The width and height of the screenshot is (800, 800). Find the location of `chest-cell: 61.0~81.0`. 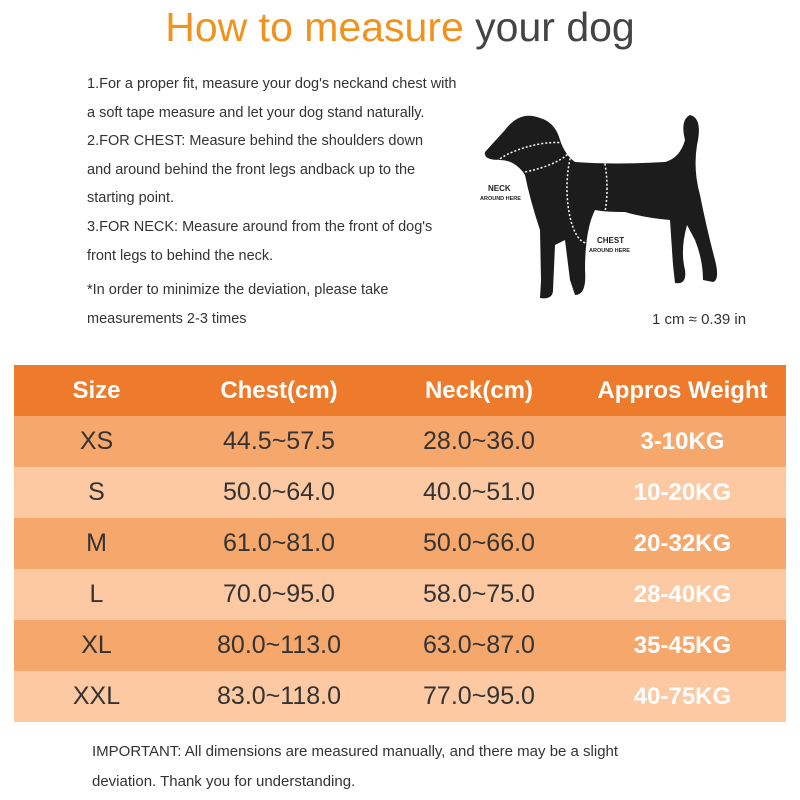

chest-cell: 61.0~81.0 is located at coordinates (279, 543).